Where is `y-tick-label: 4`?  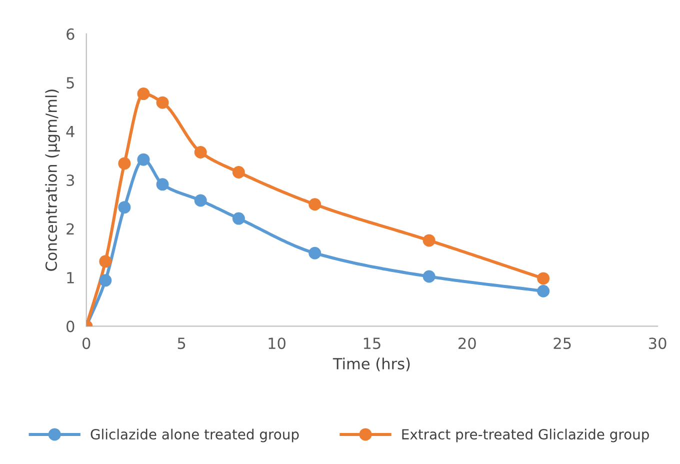
y-tick-label: 4 is located at coordinates (70, 132).